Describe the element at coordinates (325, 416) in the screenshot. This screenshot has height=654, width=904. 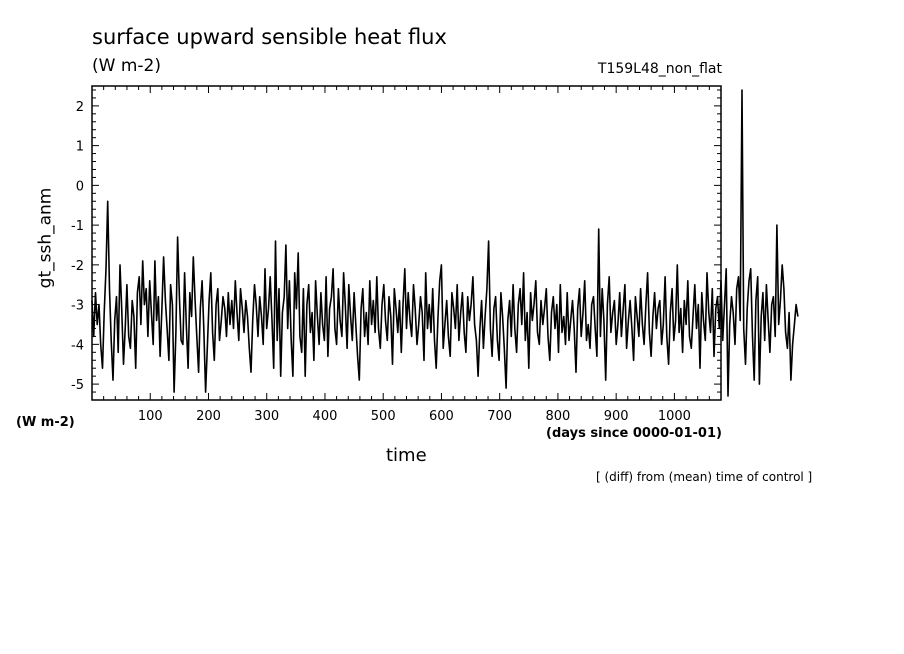
I see `x-tick-label: 400` at that location.